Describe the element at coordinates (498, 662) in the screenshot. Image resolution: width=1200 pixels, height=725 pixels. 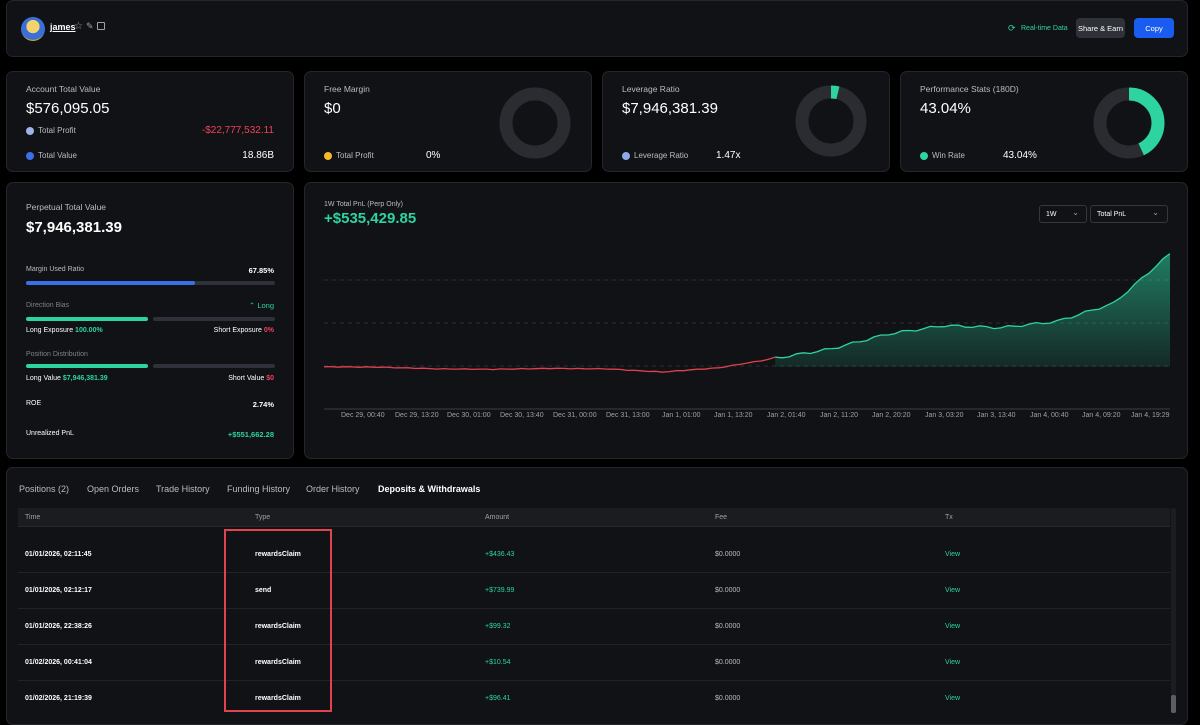
I see `cell-amount: +$10.54` at that location.